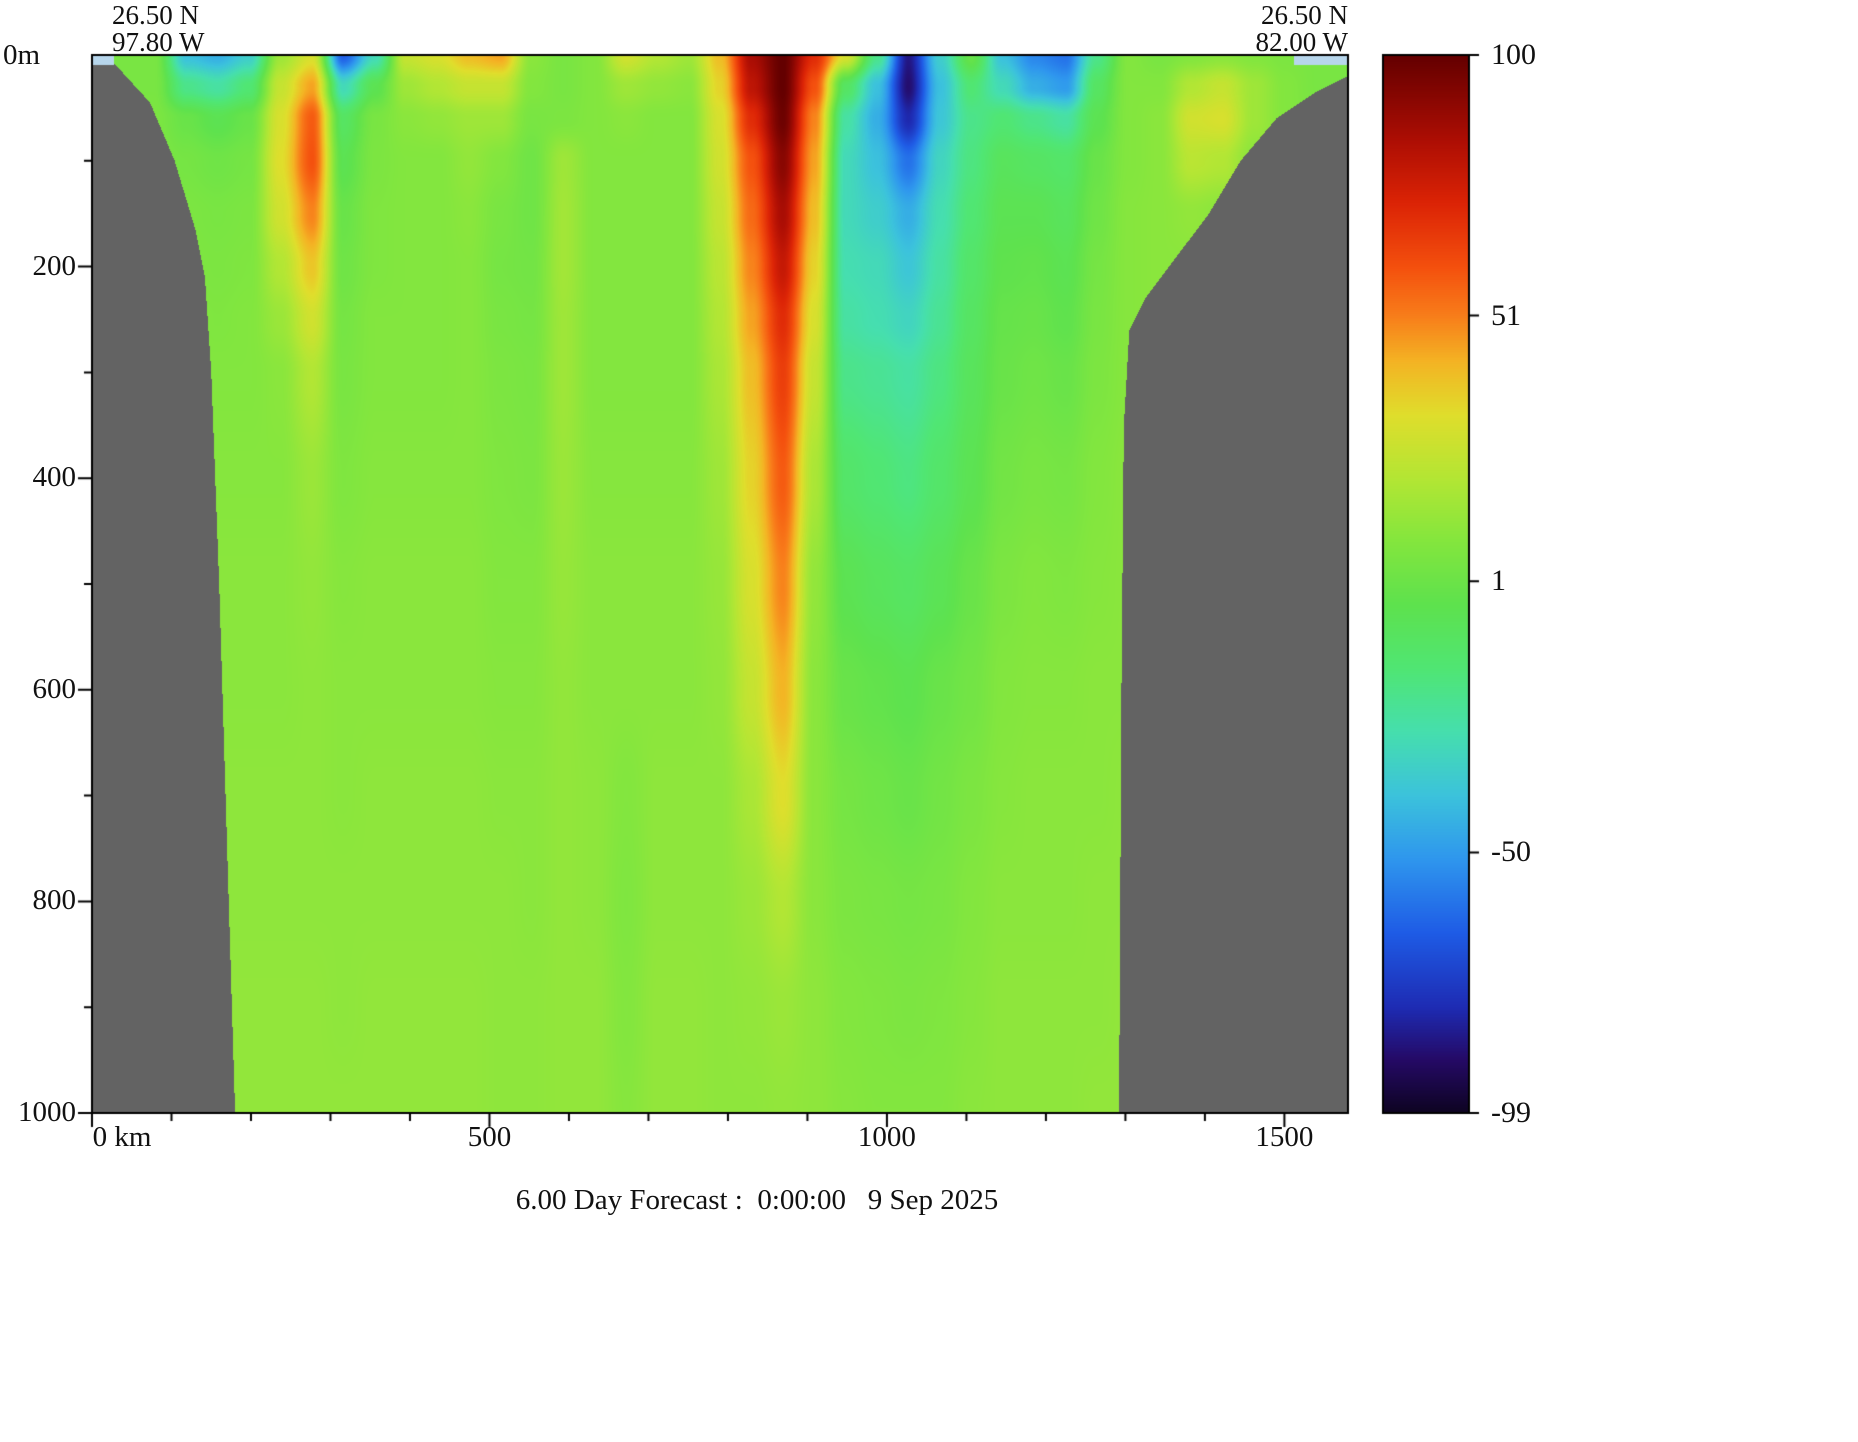 This screenshot has width=1858, height=1442. What do you see at coordinates (1302, 42) in the screenshot?
I see `section-end-longitude: 82.00 W` at bounding box center [1302, 42].